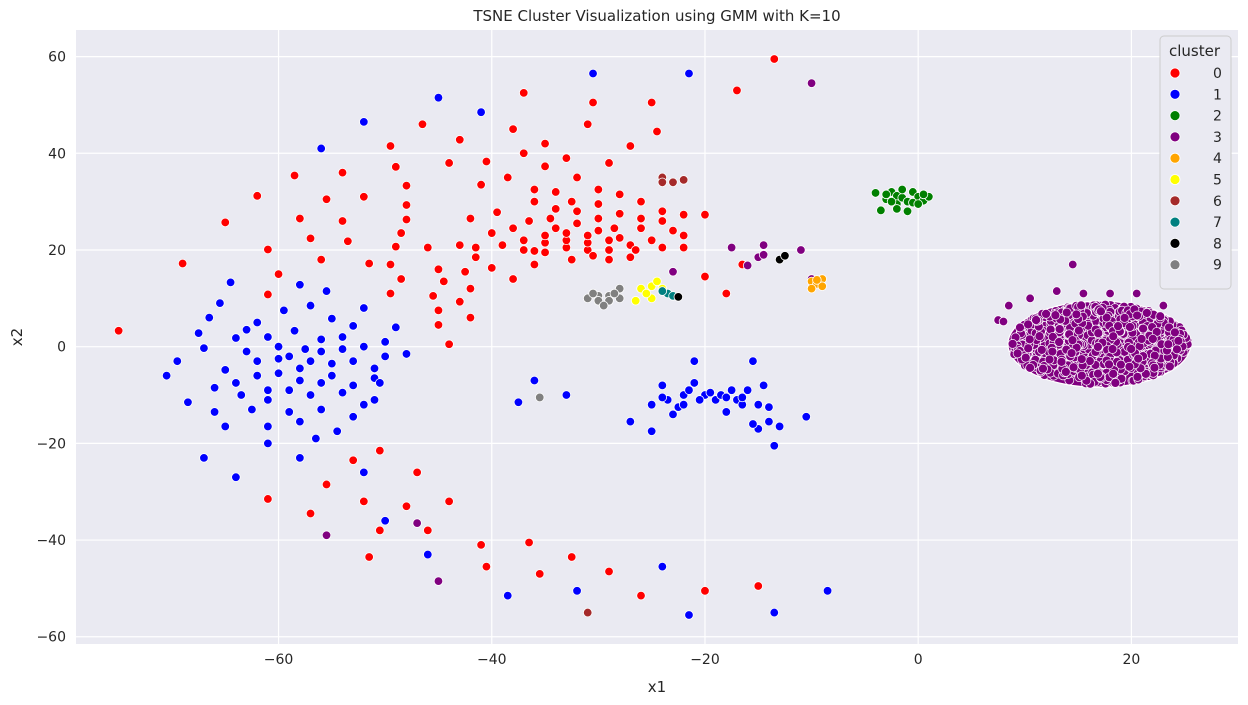  I want to click on legend-label-9: 9, so click(1217, 266).